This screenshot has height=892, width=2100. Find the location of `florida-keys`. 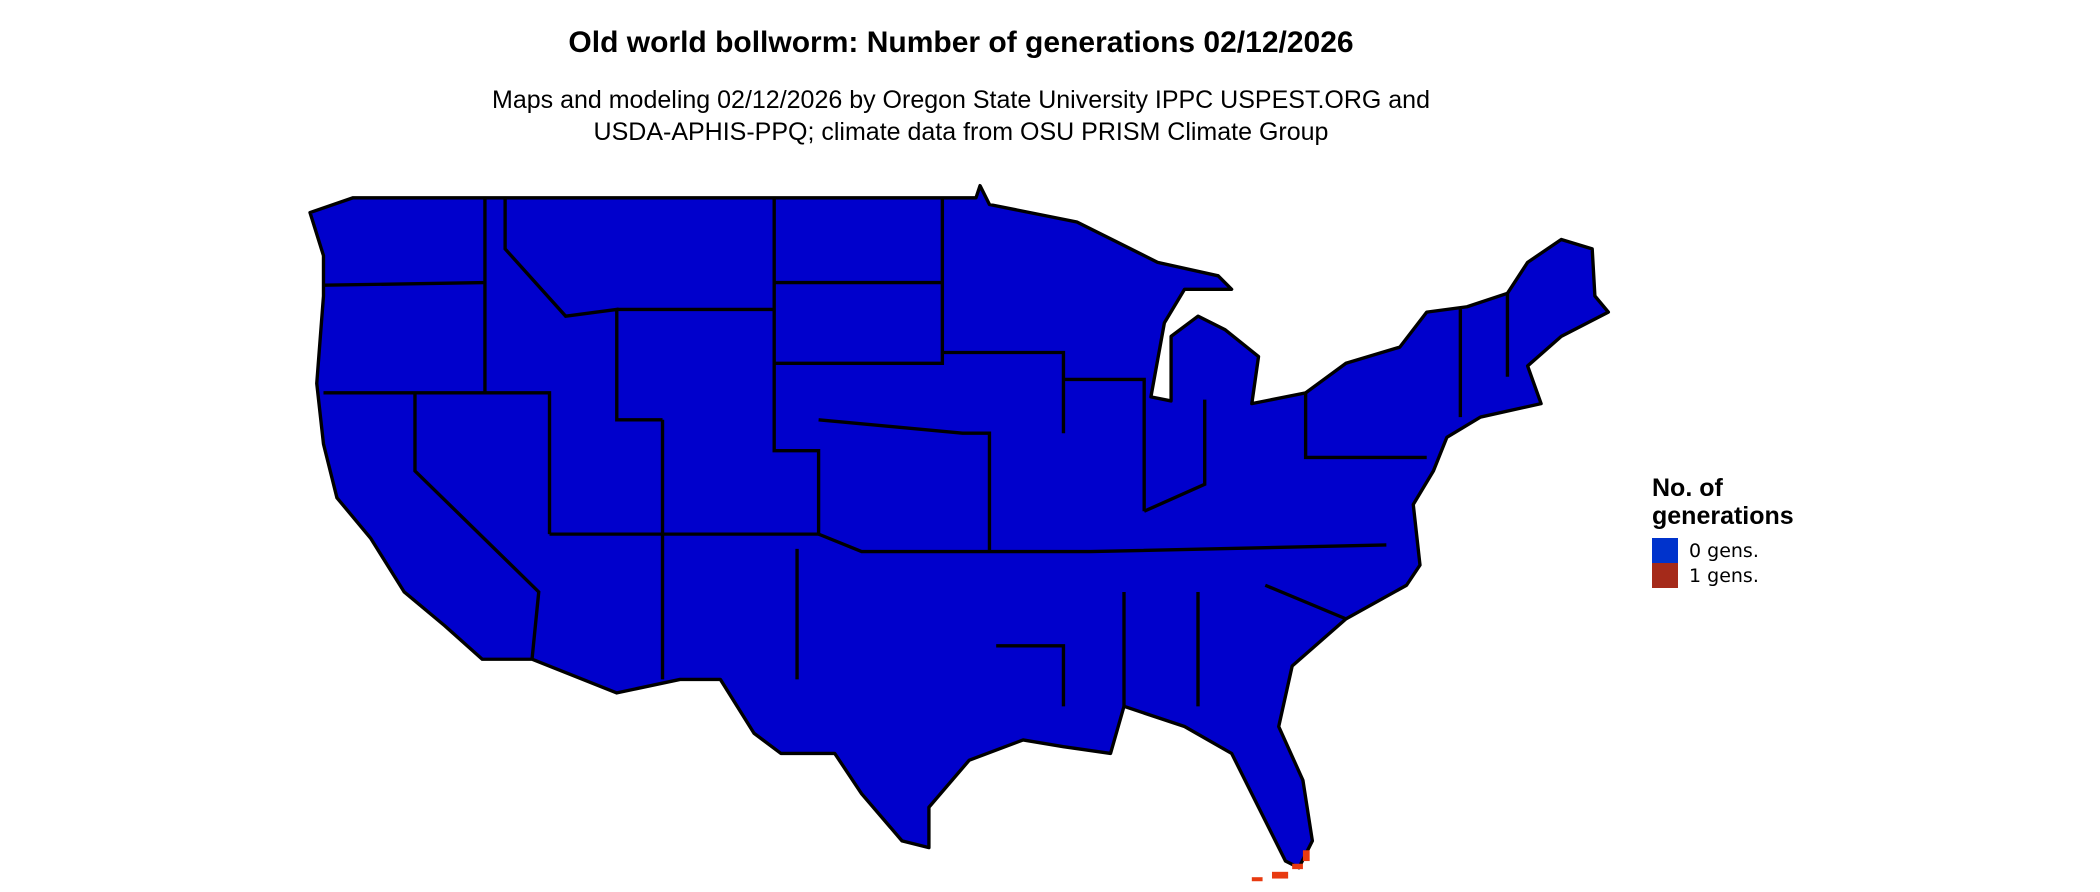

florida-keys is located at coordinates (1280, 866).